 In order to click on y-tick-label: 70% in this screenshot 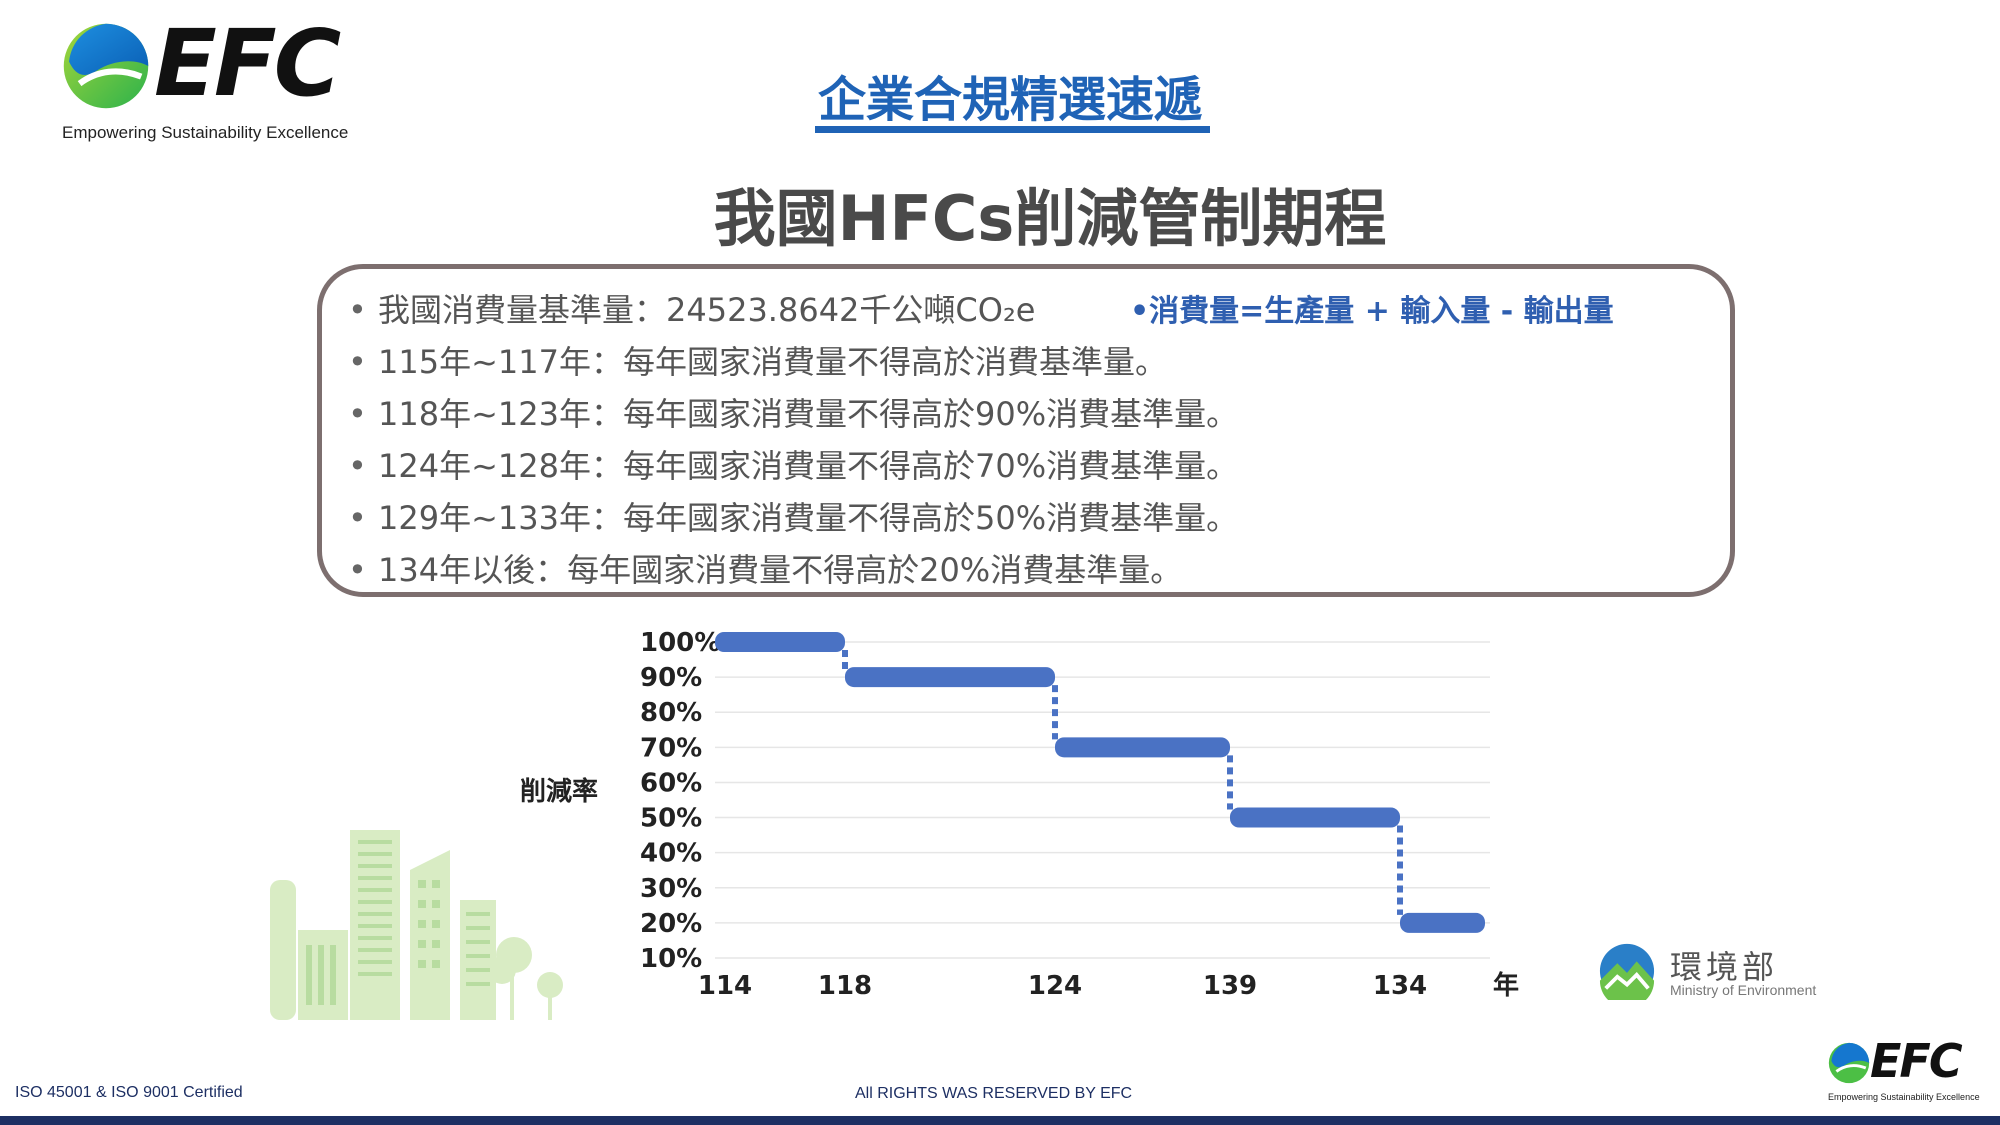, I will do `click(671, 748)`.